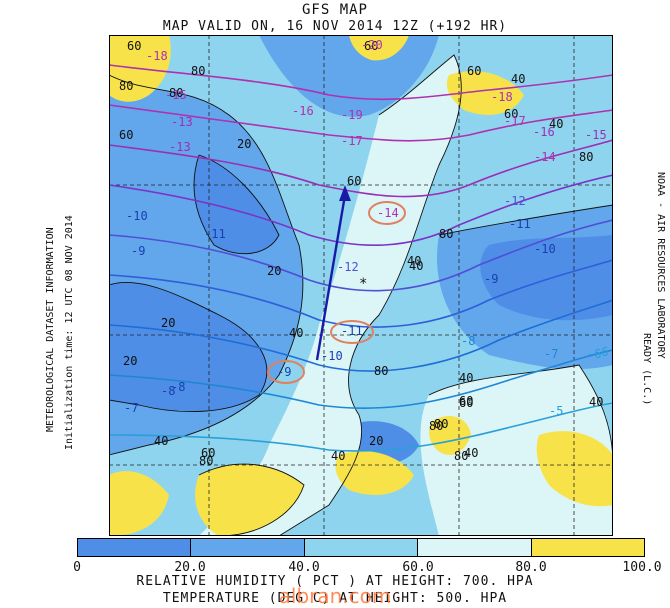  What do you see at coordinates (349, 76) in the screenshot?
I see `rh-zone-20-40-north` at bounding box center [349, 76].